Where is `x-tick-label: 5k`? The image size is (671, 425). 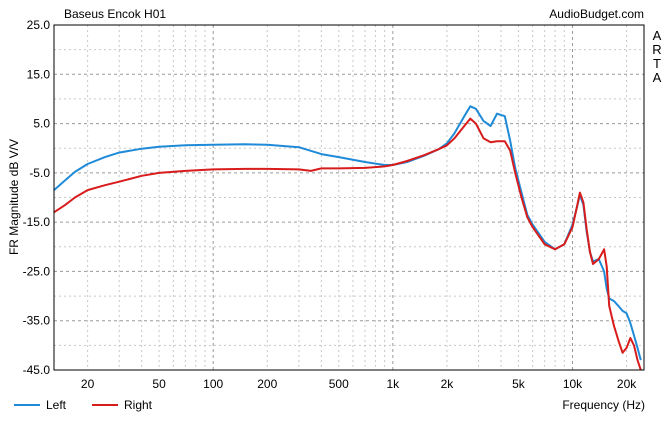 x-tick-label: 5k is located at coordinates (519, 384).